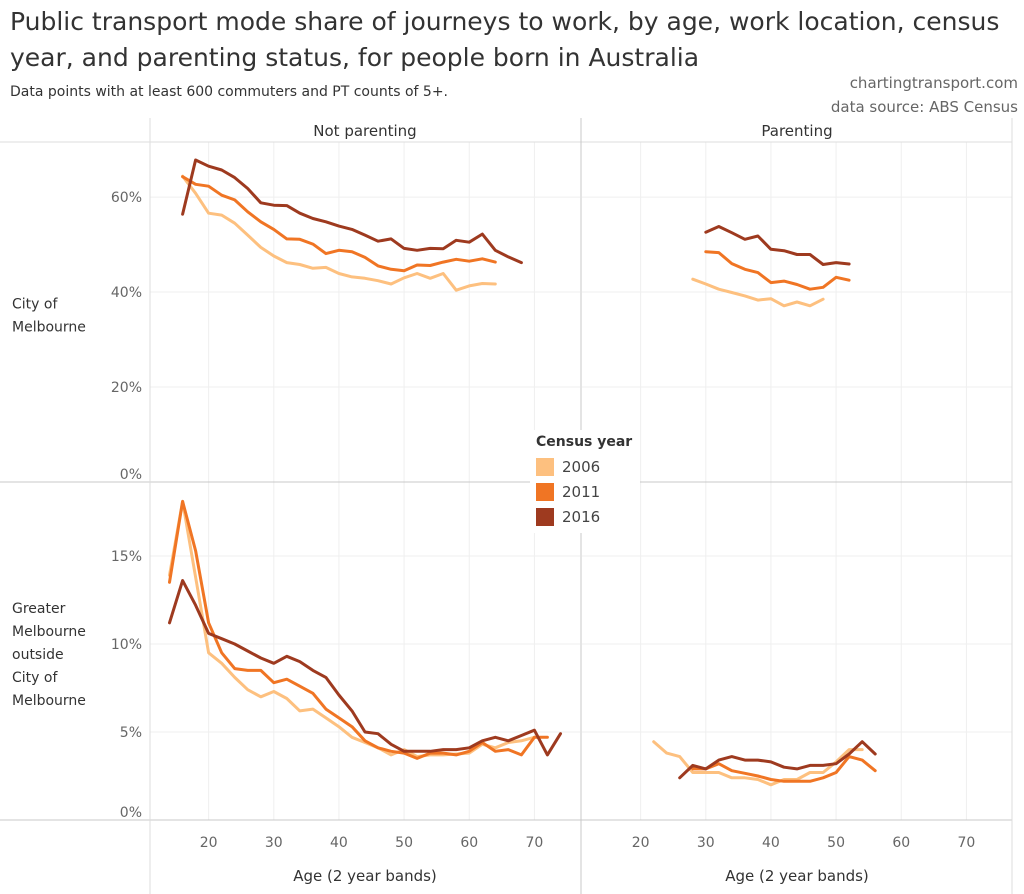 The width and height of the screenshot is (1024, 894). What do you see at coordinates (126, 645) in the screenshot?
I see `y-tick-label: 10%` at bounding box center [126, 645].